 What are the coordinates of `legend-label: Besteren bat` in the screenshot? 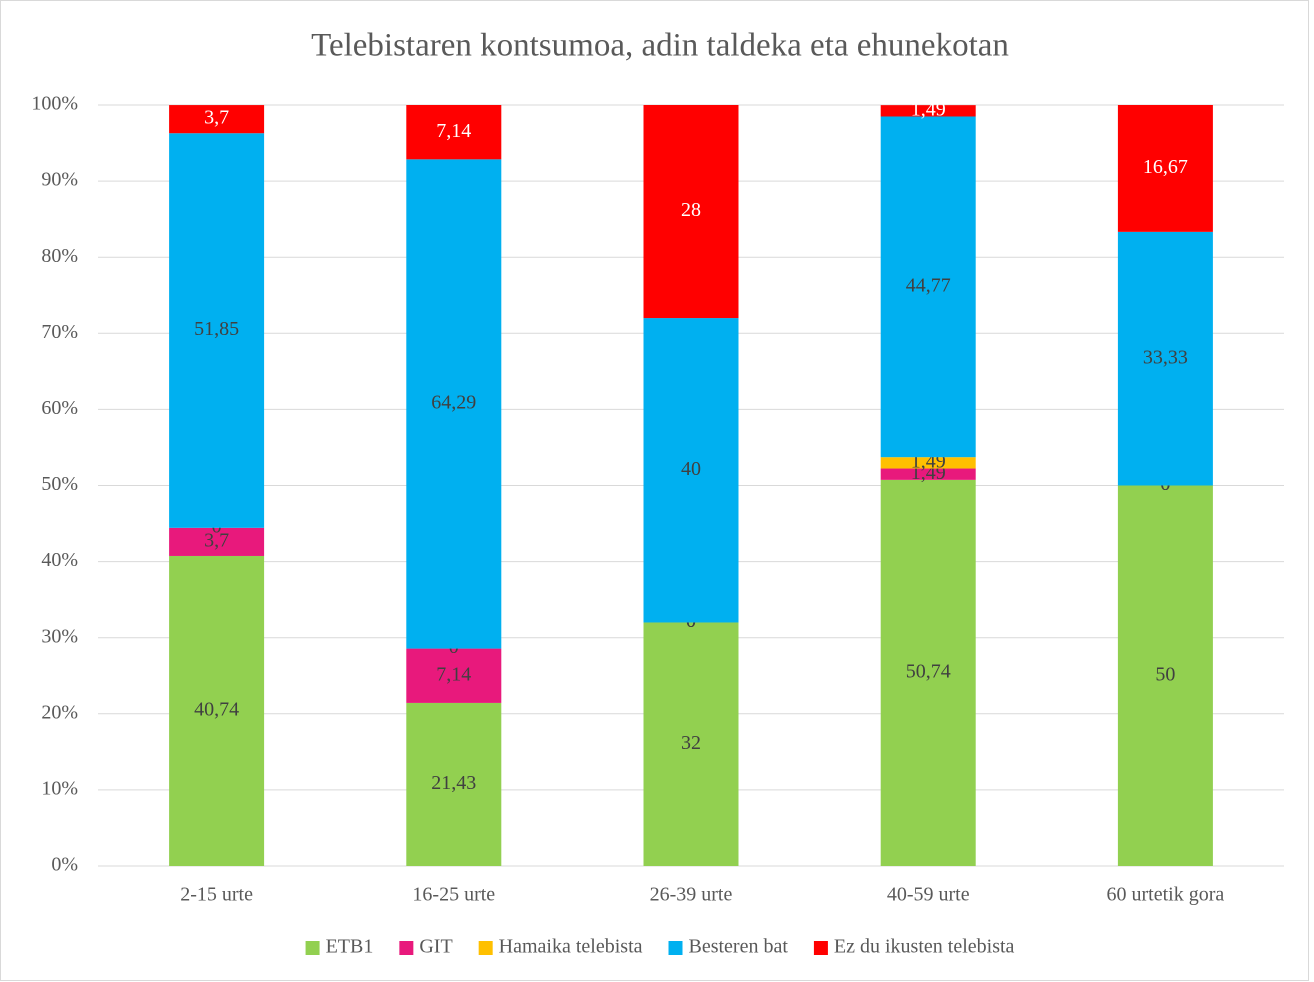 It's located at (739, 947).